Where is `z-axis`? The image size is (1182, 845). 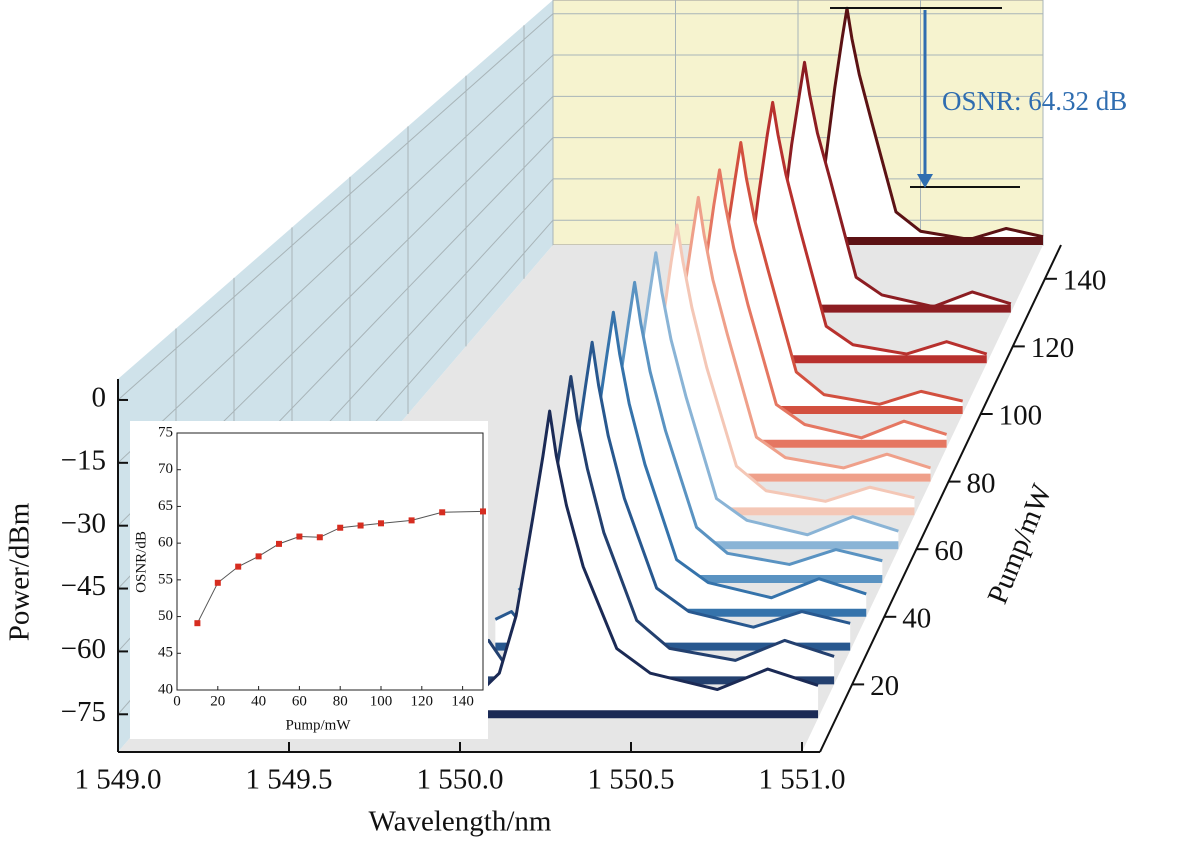 z-axis is located at coordinates (940, 498).